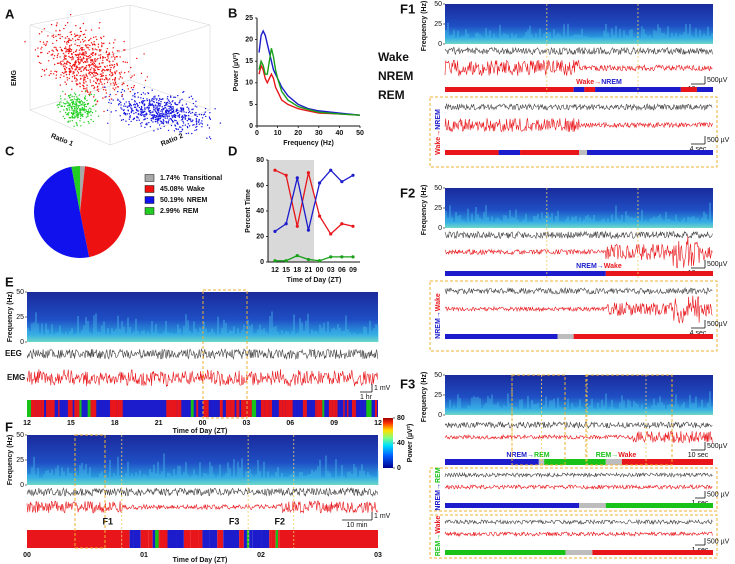  Describe the element at coordinates (16, 377) in the screenshot. I see `trace-label: EMG` at that location.